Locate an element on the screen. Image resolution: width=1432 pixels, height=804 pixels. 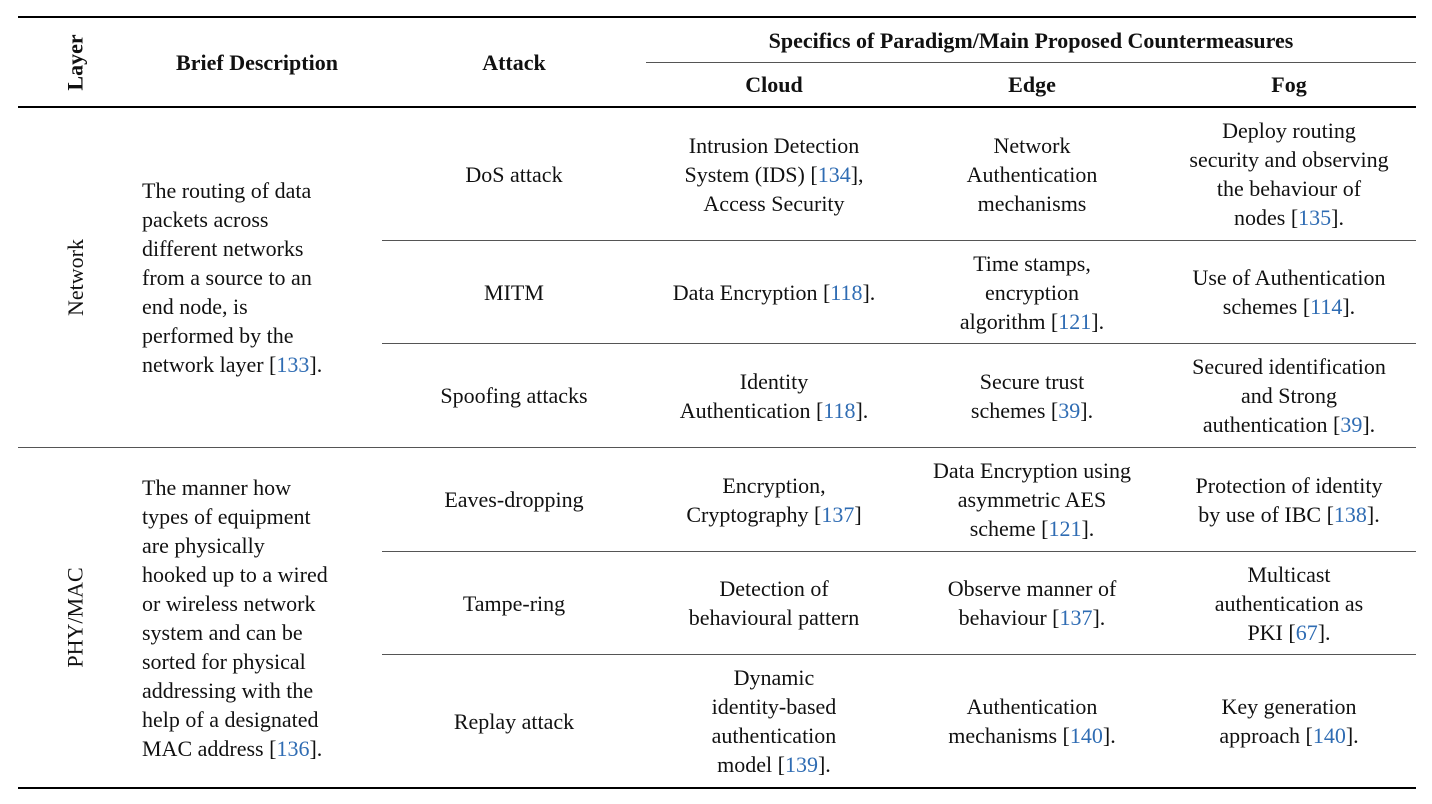
text-line: Data Encryption [118]. is located at coordinates (774, 292).